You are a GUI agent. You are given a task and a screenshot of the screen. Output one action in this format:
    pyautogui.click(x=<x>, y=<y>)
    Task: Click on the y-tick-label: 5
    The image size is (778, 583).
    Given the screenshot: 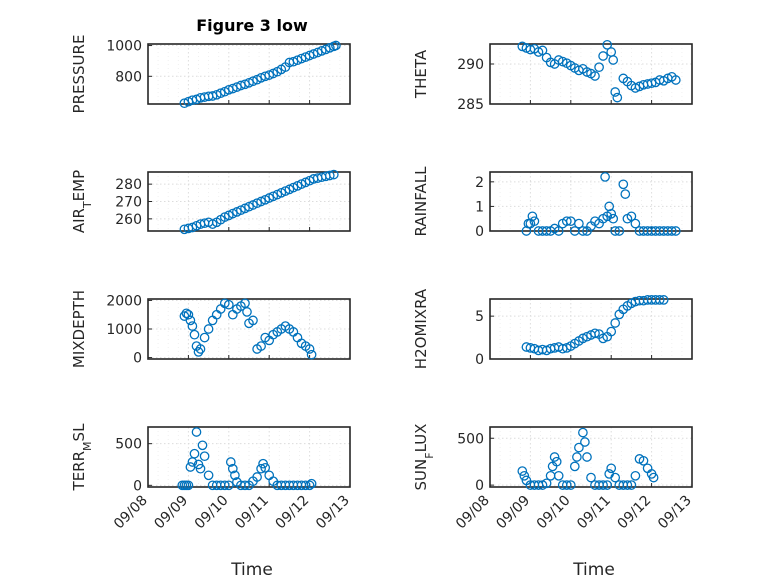 What is the action you would take?
    pyautogui.click(x=479, y=317)
    